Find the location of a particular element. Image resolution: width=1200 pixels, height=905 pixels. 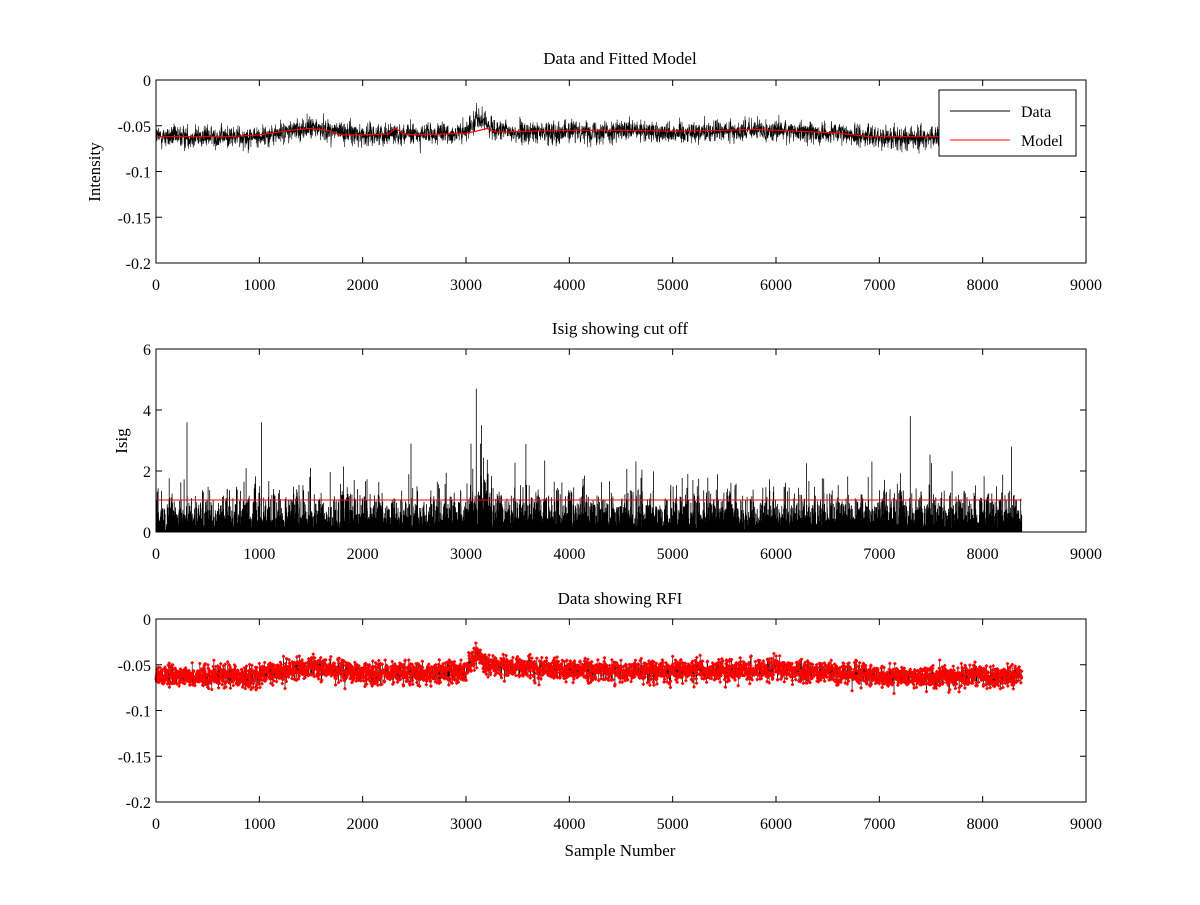

y-tick-label: 2 is located at coordinates (147, 472).